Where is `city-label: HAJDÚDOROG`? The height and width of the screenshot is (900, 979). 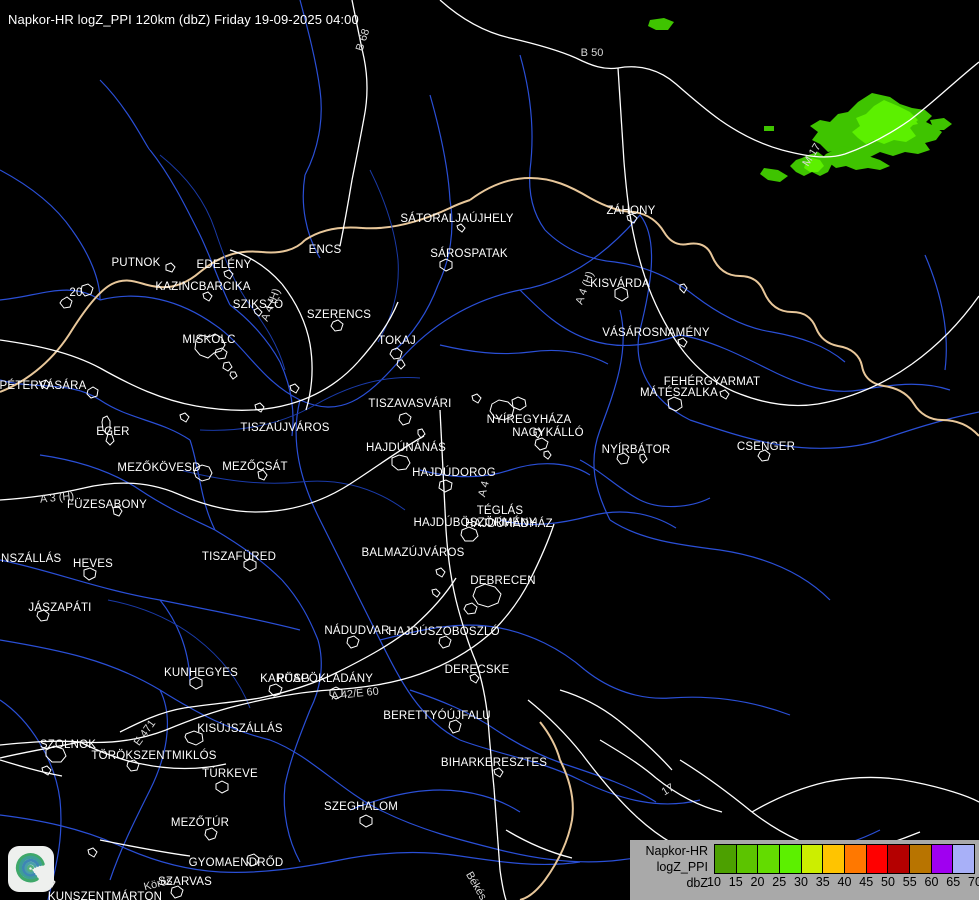
city-label: HAJDÚDOROG is located at coordinates (454, 473).